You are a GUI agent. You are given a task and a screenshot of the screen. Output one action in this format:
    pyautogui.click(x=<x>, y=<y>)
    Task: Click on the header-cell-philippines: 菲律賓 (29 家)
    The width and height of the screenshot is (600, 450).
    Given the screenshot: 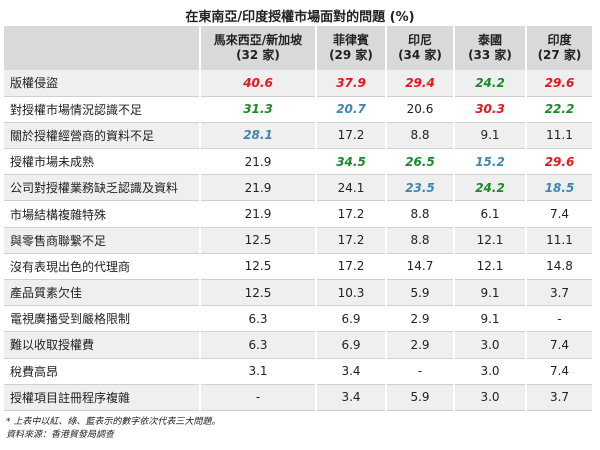 What is the action you would take?
    pyautogui.click(x=351, y=48)
    